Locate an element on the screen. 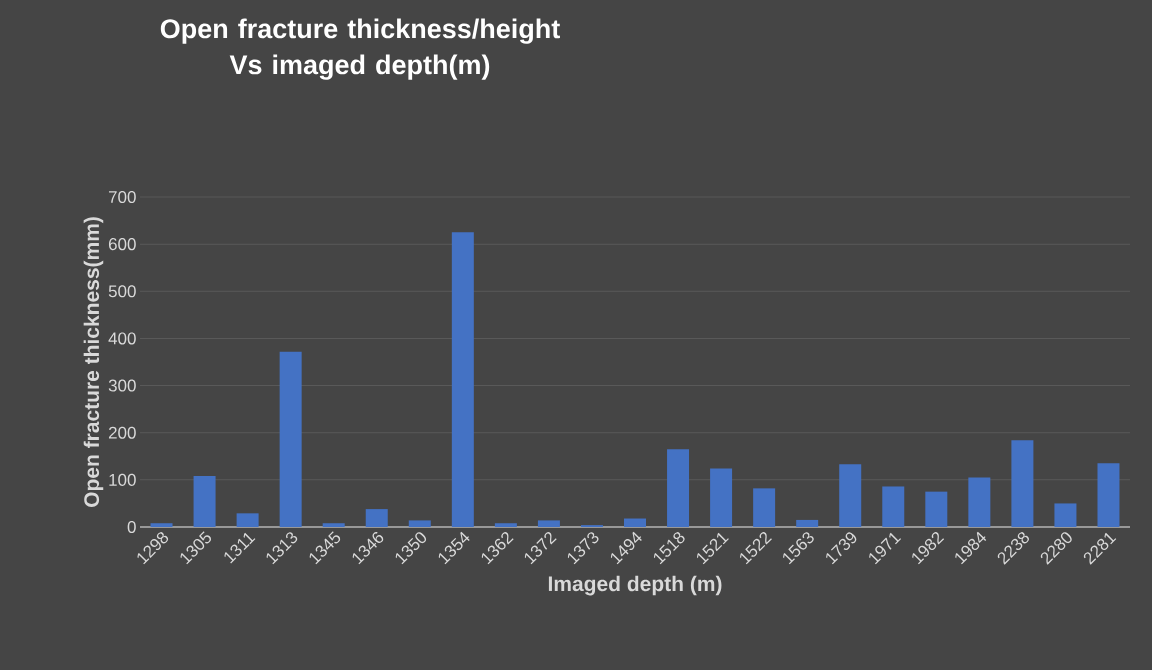 Image resolution: width=1152 pixels, height=670 pixels. y-tick-label: 700 is located at coordinates (122, 197).